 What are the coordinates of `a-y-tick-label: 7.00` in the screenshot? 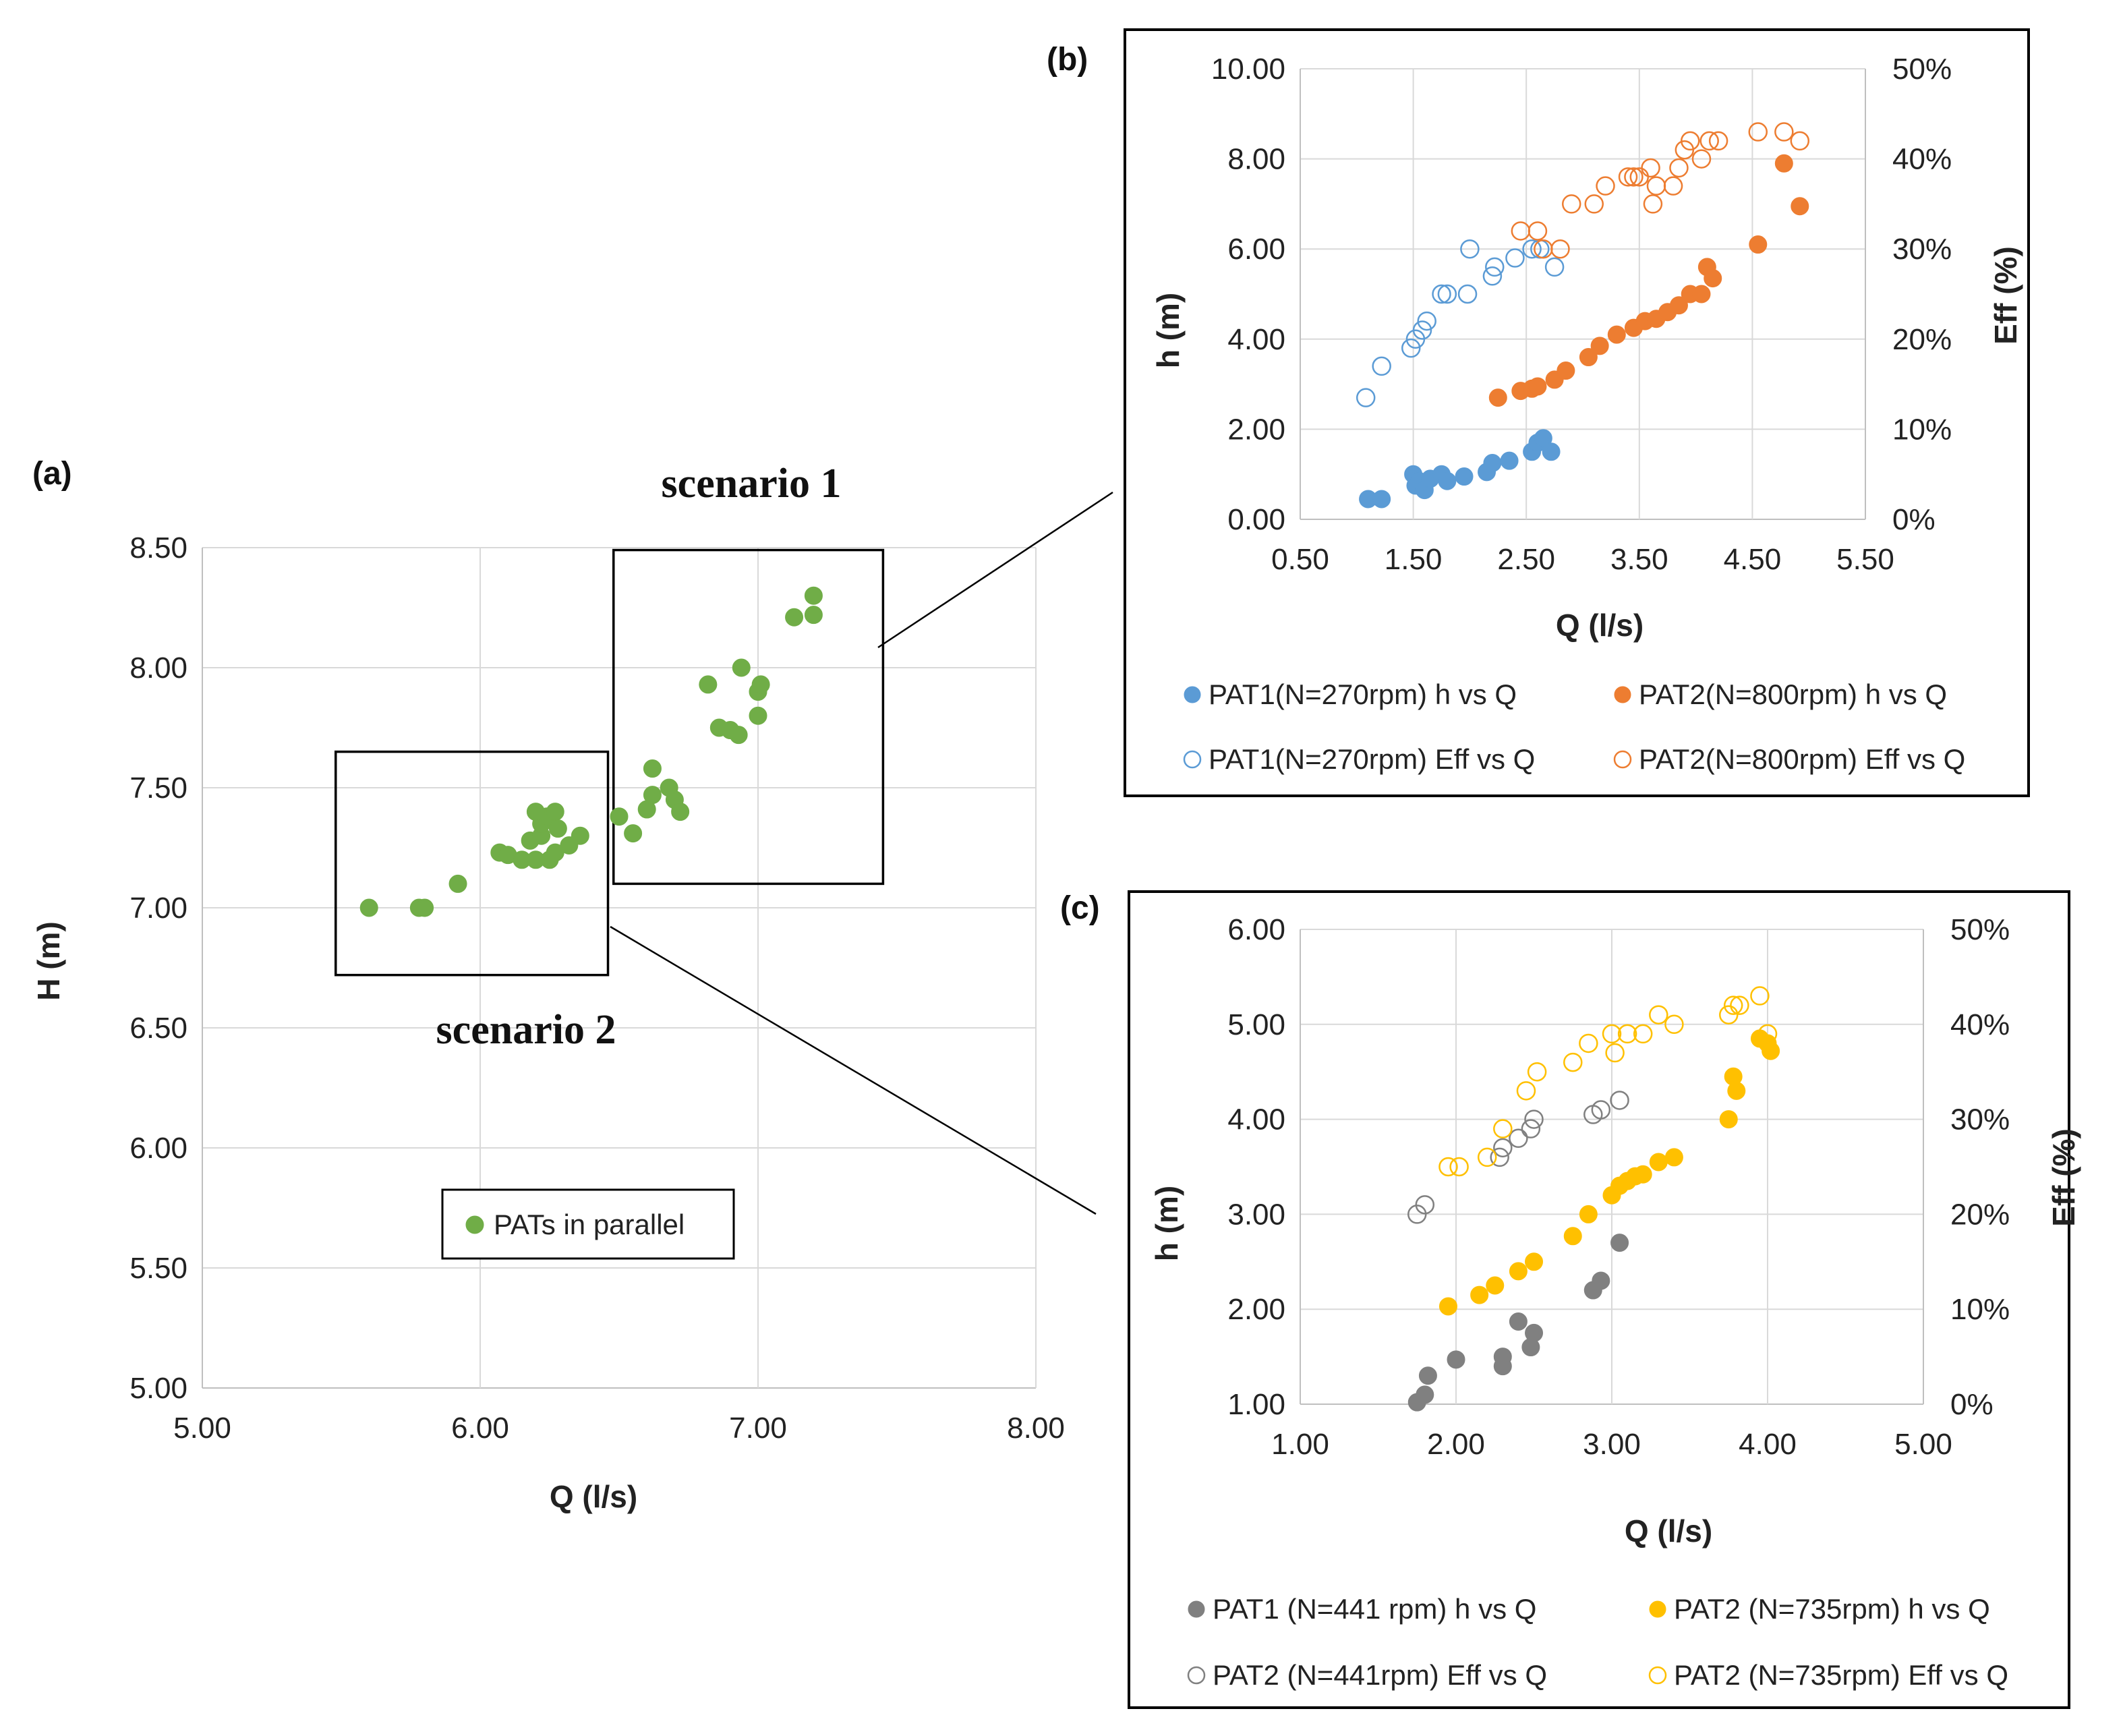 It's located at (158, 908).